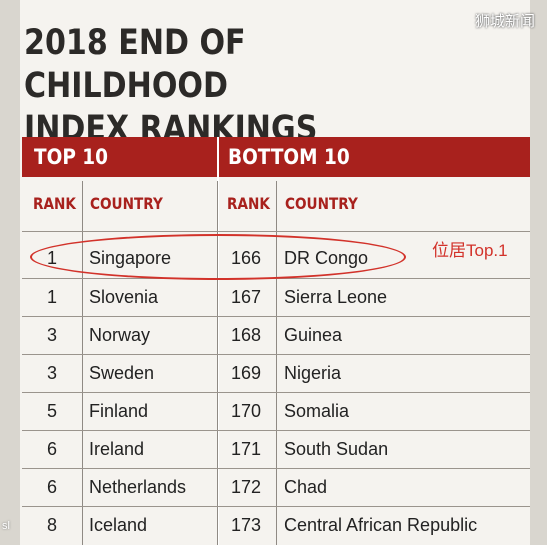 This screenshot has height=545, width=547. I want to click on table-row: 1 Slovenia 167 Sierra Leone, so click(276, 297).